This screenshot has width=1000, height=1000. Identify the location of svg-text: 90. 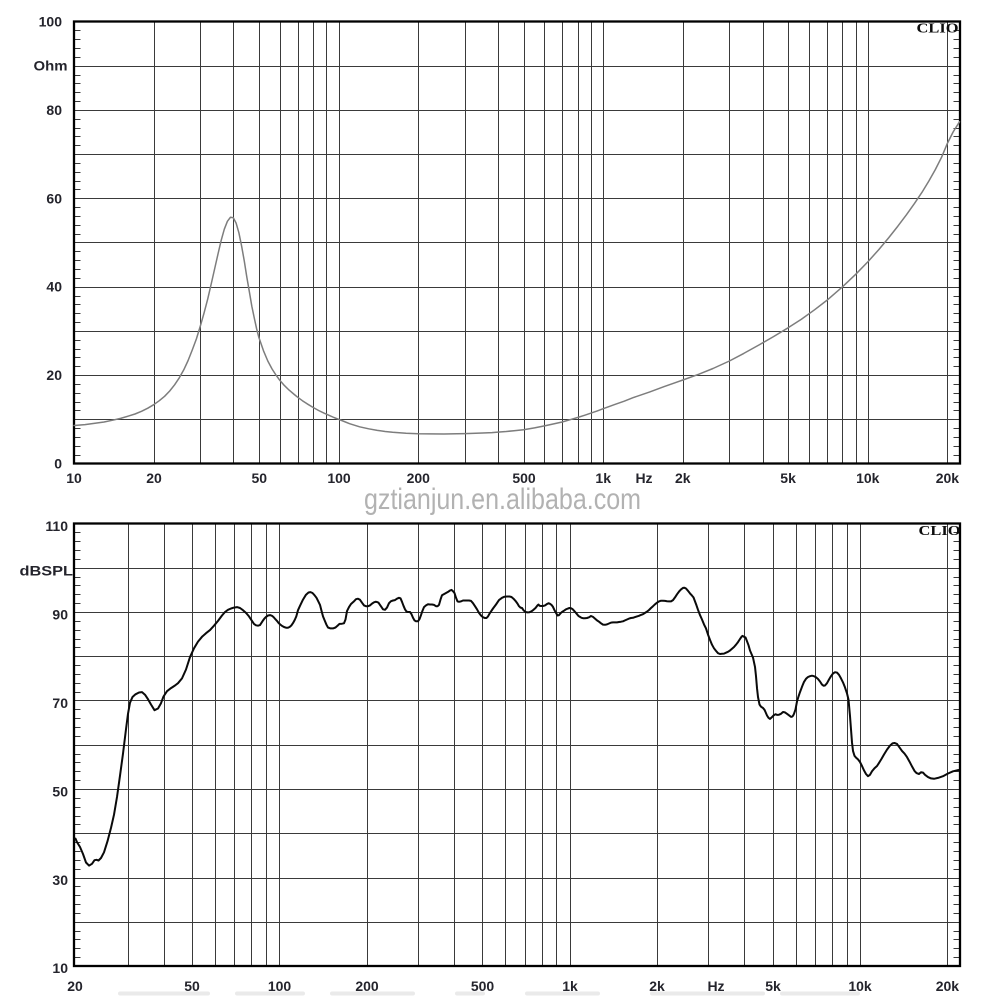
(60, 615).